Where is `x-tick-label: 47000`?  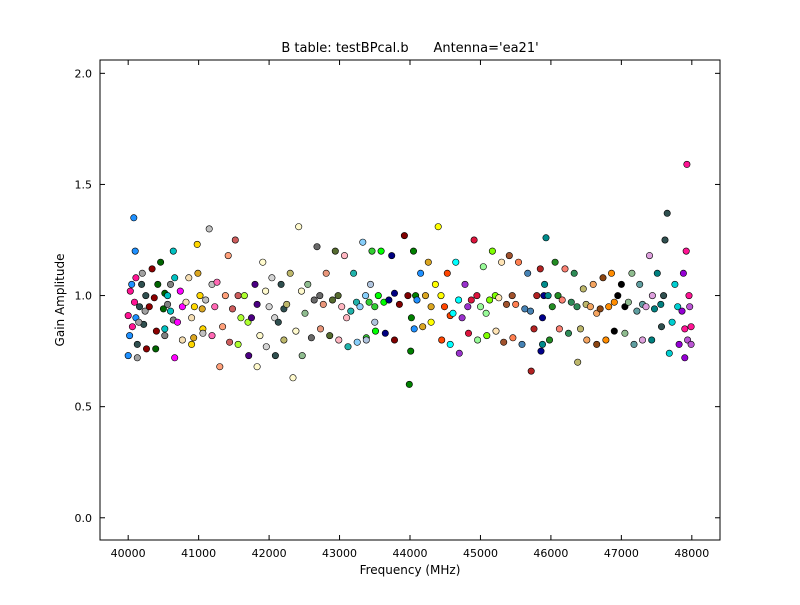
x-tick-label: 47000 is located at coordinates (621, 553).